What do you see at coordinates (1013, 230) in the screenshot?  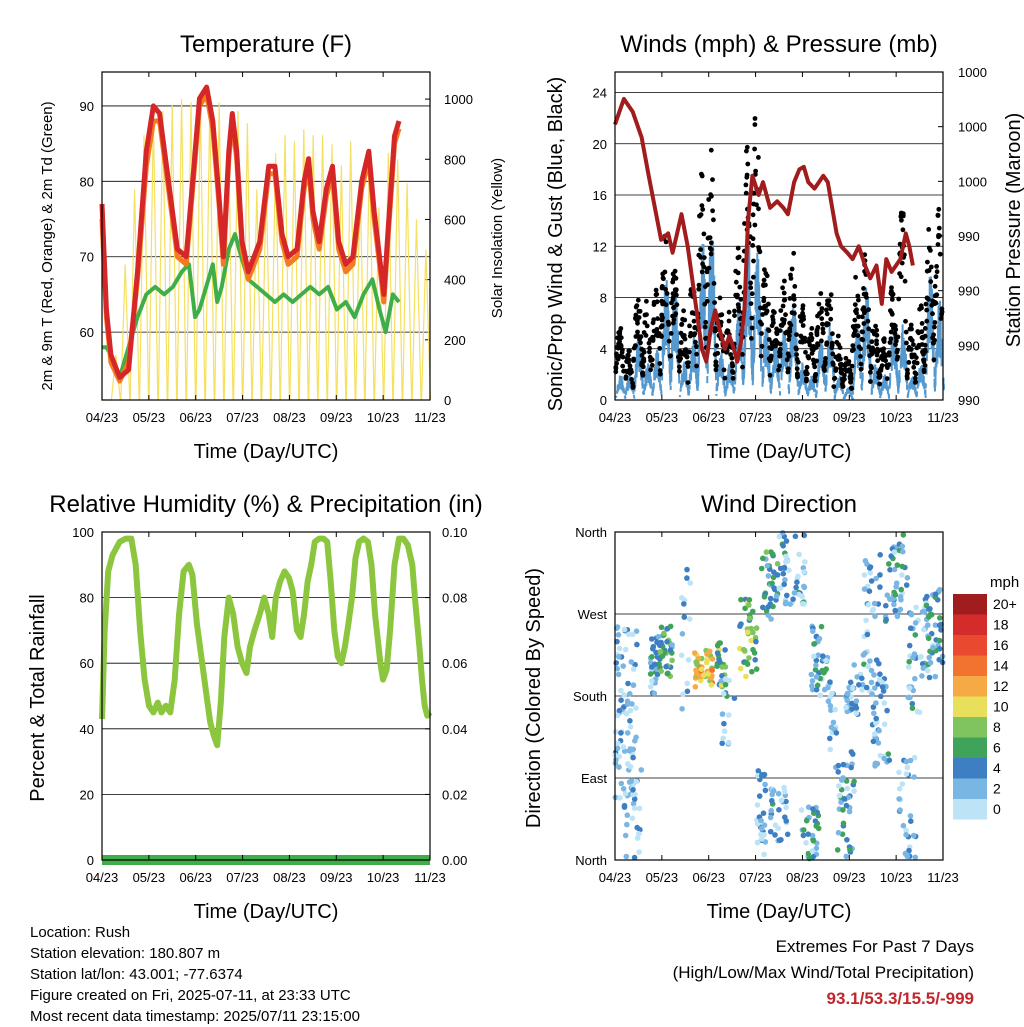 I see `y2-axis-title: Station Pressure (Maroon)` at bounding box center [1013, 230].